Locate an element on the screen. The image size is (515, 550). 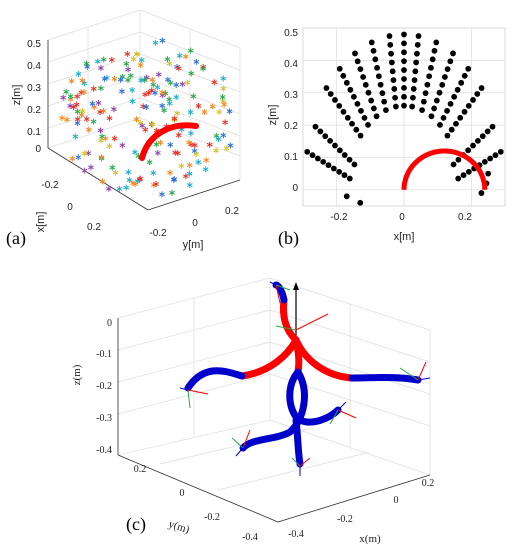
chart-a-z-tick: 0.3 is located at coordinates (34, 88).